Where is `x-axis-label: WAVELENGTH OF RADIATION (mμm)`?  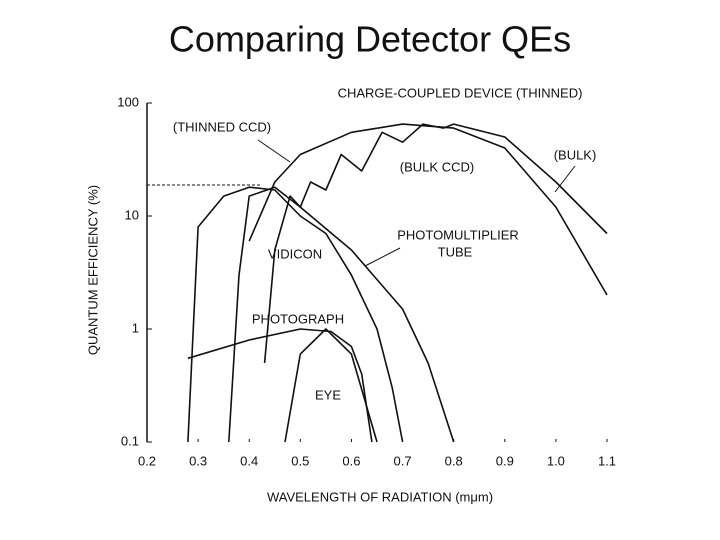 x-axis-label: WAVELENGTH OF RADIATION (mμm) is located at coordinates (380, 496).